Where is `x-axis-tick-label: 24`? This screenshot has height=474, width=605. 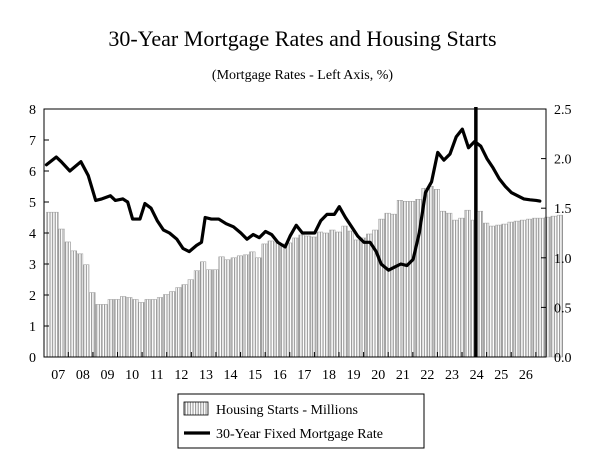 x-axis-tick-label: 24 is located at coordinates (477, 375).